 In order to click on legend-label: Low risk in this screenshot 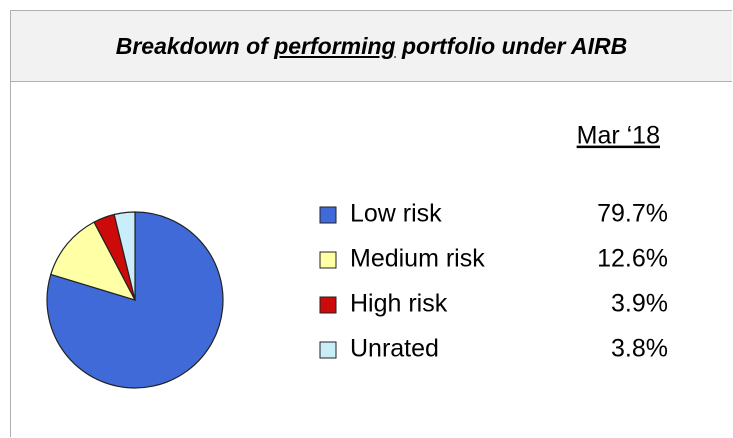, I will do `click(396, 214)`.